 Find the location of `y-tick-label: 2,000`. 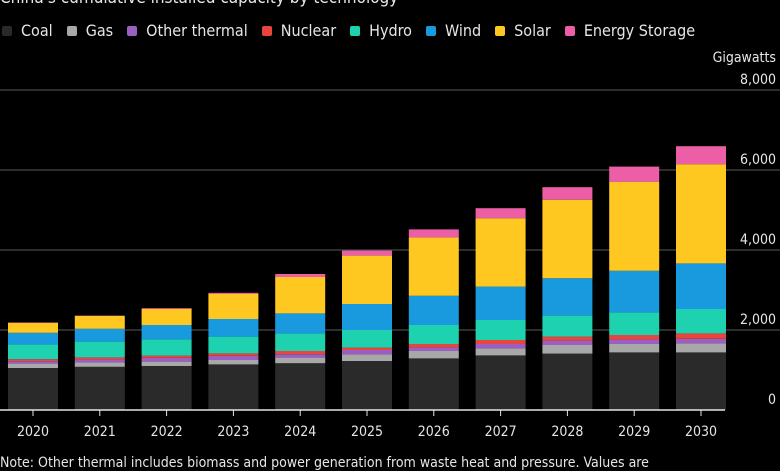

y-tick-label: 2,000 is located at coordinates (758, 320).